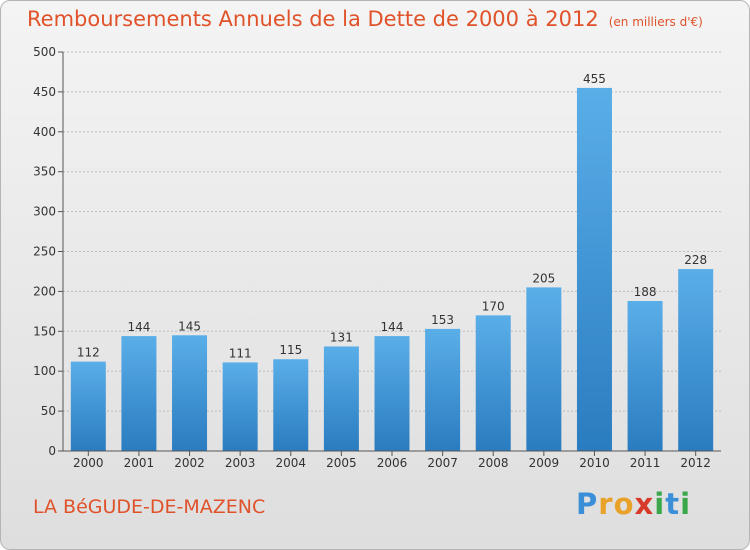 Image resolution: width=750 pixels, height=550 pixels. I want to click on bar-value-label: 145, so click(189, 326).